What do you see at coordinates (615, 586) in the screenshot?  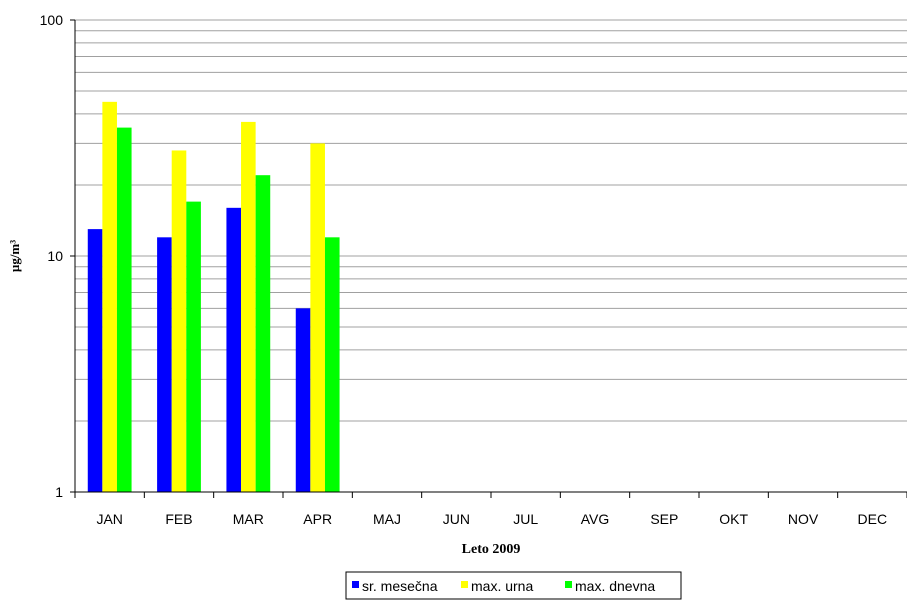 I see `legend-label: max. dnevna` at bounding box center [615, 586].